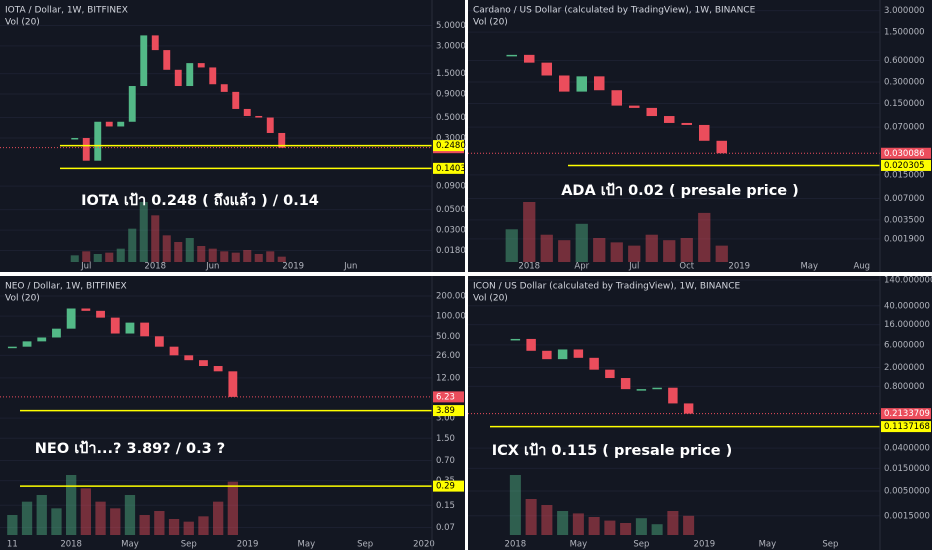  Describe the element at coordinates (130, 448) in the screenshot. I see `annotation: NEO เป้า...? 3.89? / 0.3 ?` at that location.